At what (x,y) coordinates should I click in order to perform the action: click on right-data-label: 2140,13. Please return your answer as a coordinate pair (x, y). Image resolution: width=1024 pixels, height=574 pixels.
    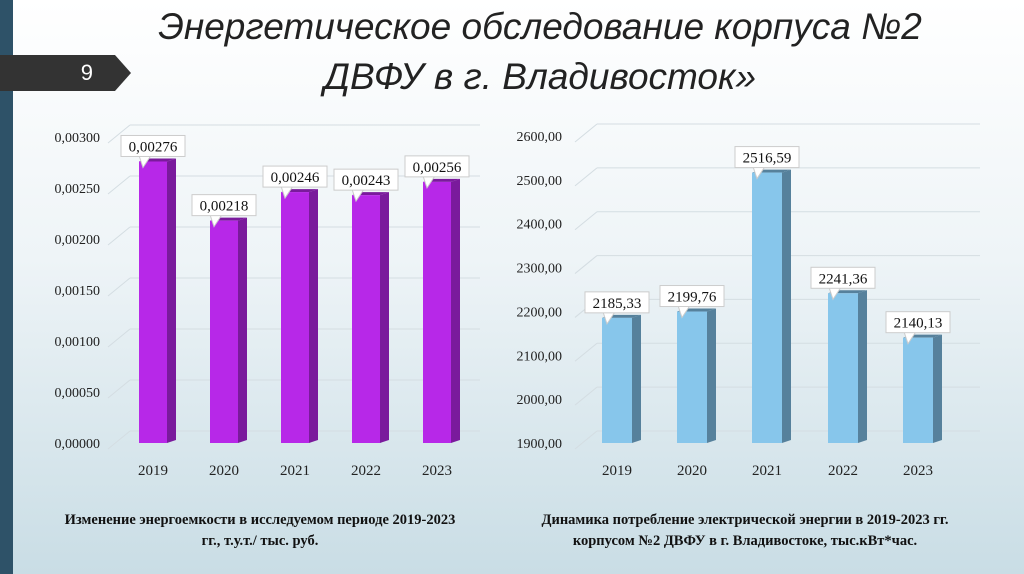
    Looking at the image, I should click on (918, 324).